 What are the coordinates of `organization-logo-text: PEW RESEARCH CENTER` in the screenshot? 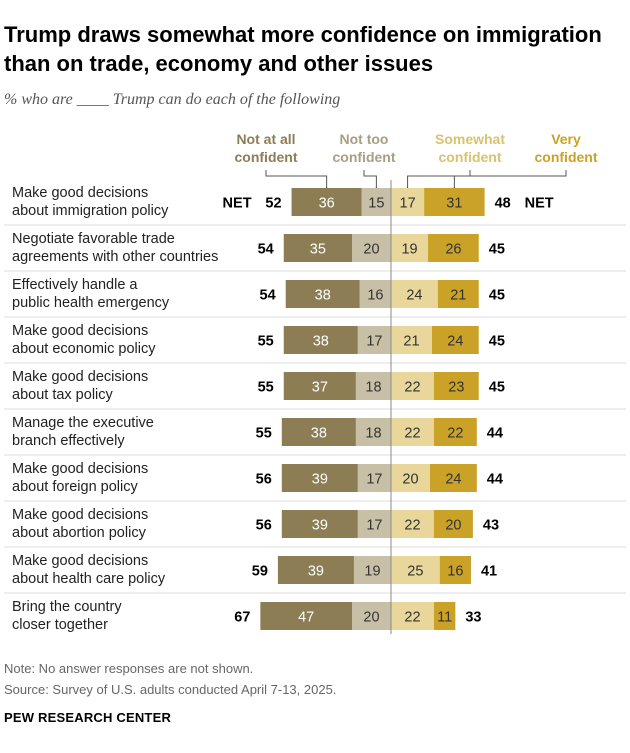 It's located at (88, 717).